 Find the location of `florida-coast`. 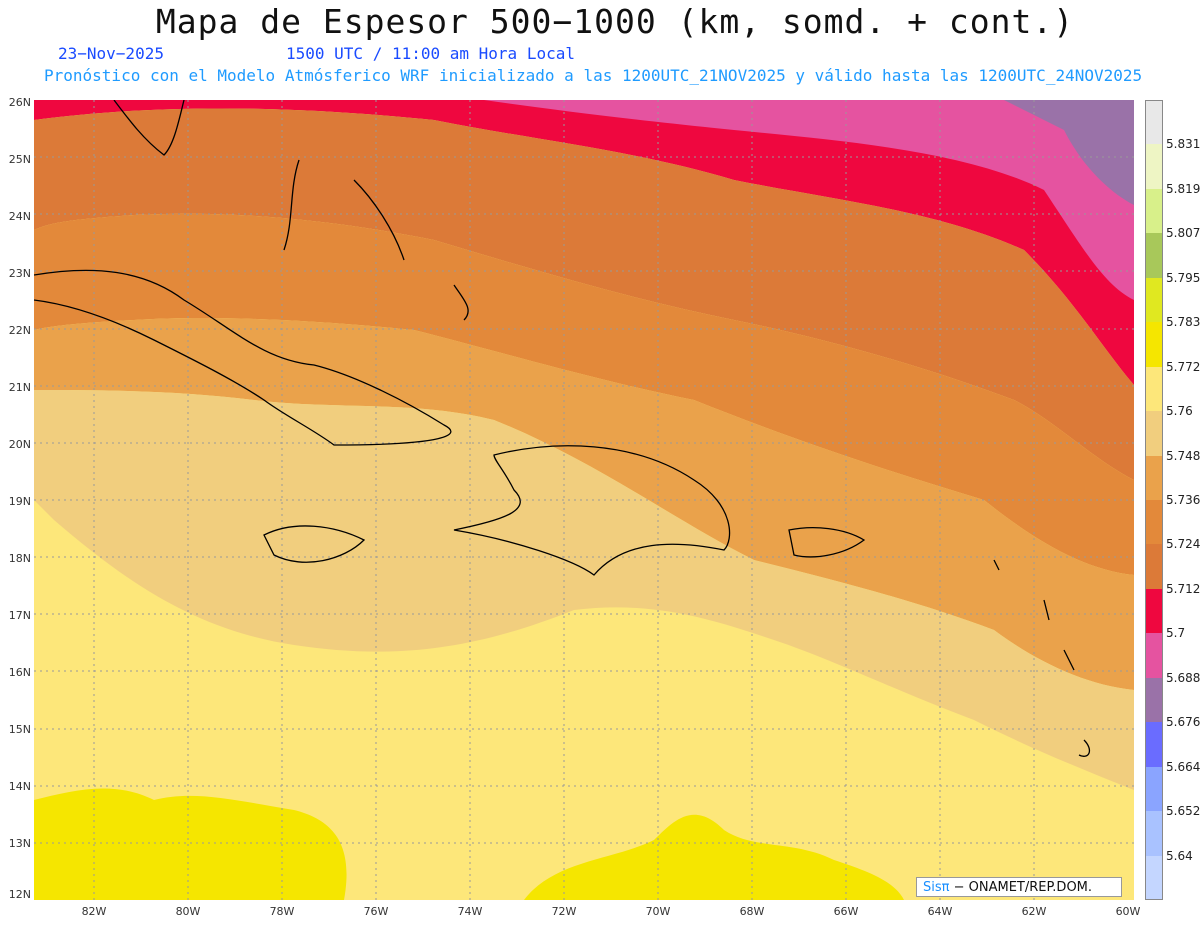

florida-coast is located at coordinates (149, 128).